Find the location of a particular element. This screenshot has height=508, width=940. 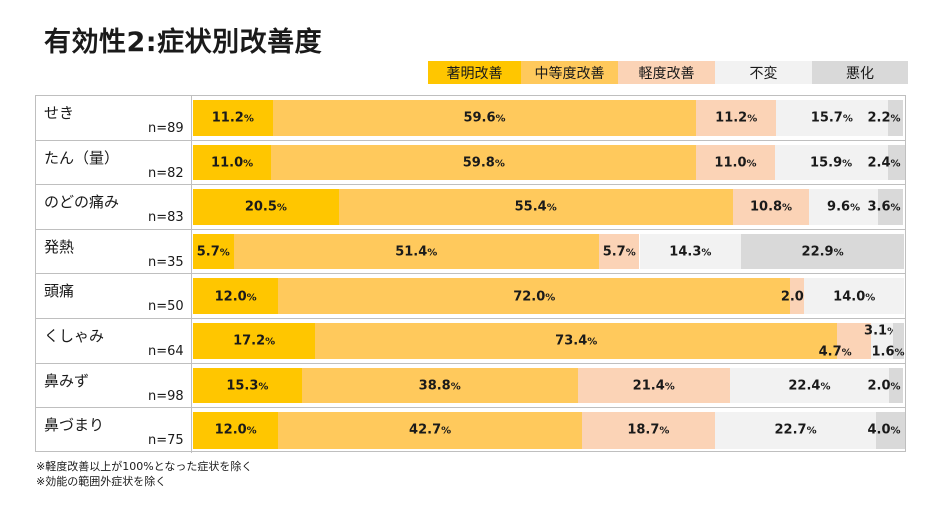

sample-size: n=35 is located at coordinates (166, 262).